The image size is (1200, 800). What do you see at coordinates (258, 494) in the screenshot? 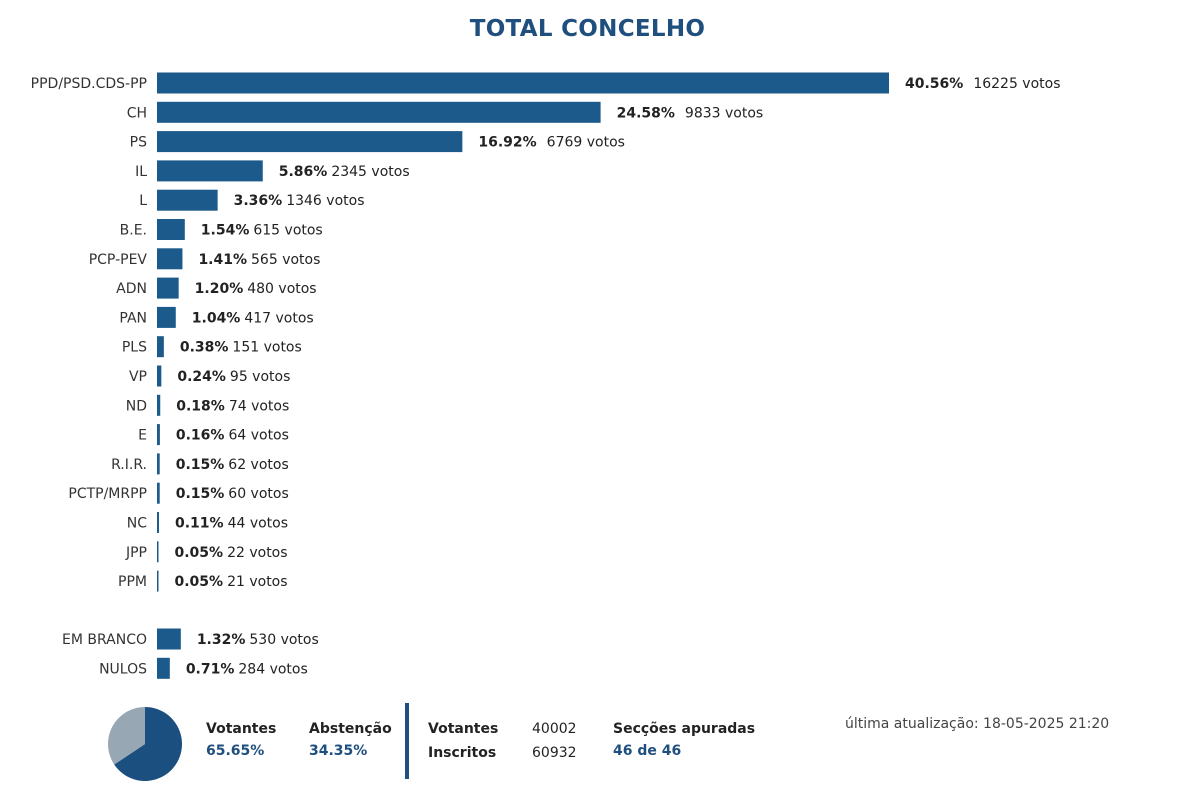
I see `votes-label: 60 votos` at bounding box center [258, 494].